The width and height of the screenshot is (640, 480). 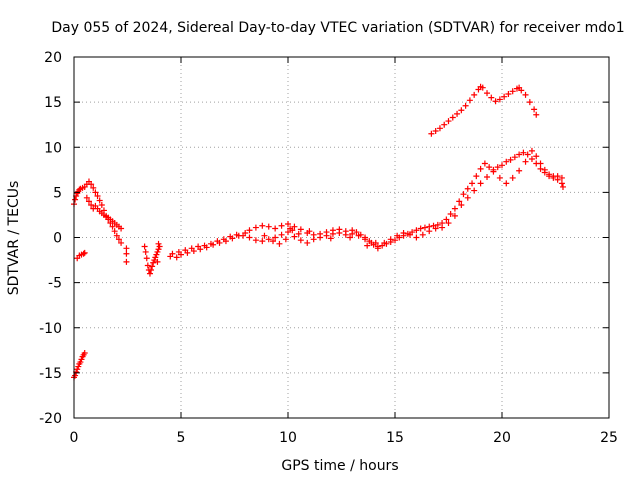 What do you see at coordinates (57, 193) in the screenshot?
I see `y-tick-label: 5` at bounding box center [57, 193].